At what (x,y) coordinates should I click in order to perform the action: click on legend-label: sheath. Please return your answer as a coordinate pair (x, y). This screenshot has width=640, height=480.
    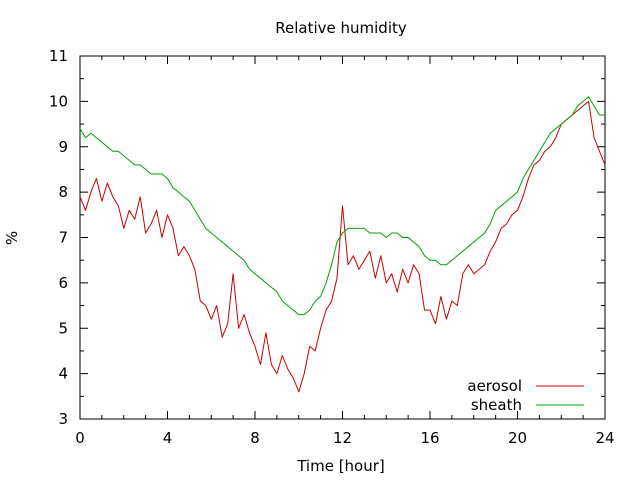
    Looking at the image, I should click on (496, 405).